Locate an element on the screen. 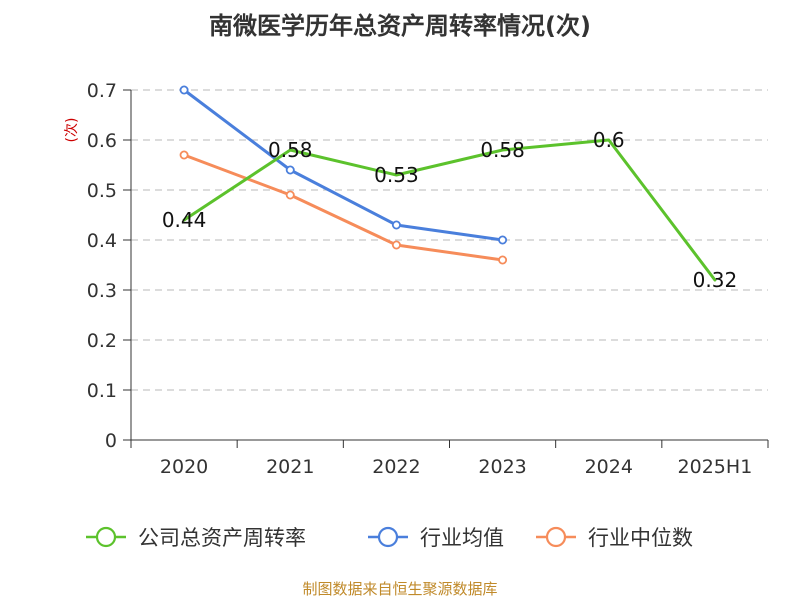  y-tick-label: 0.4 is located at coordinates (102, 241).